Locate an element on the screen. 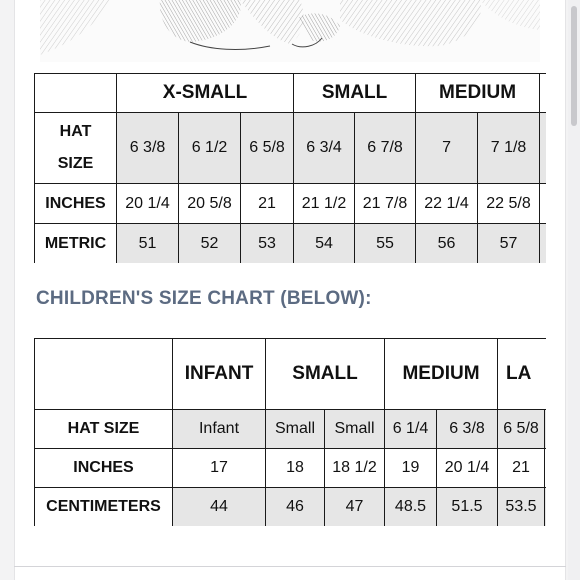 The height and width of the screenshot is (580, 580). page-bottom-divider is located at coordinates (290, 566).